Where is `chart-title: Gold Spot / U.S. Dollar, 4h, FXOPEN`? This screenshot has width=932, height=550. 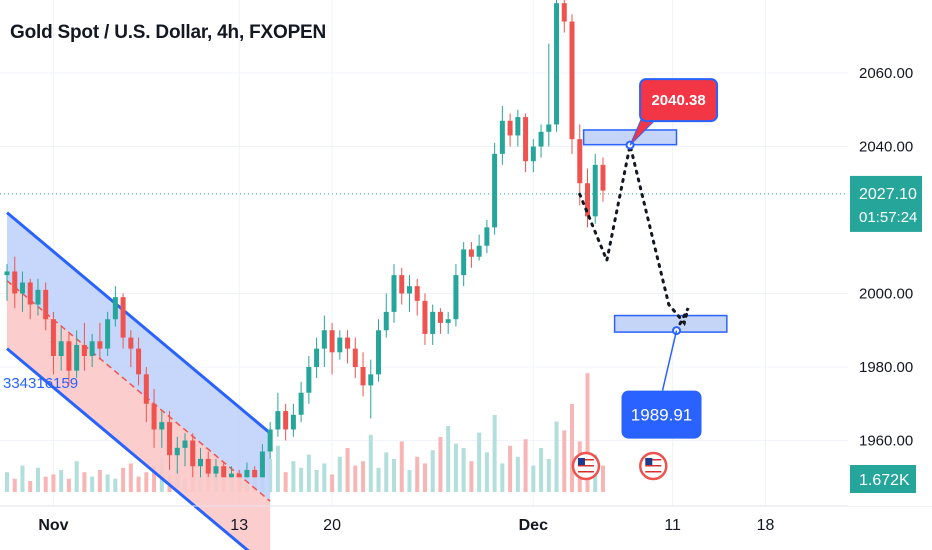
chart-title: Gold Spot / U.S. Dollar, 4h, FXOPEN is located at coordinates (168, 32).